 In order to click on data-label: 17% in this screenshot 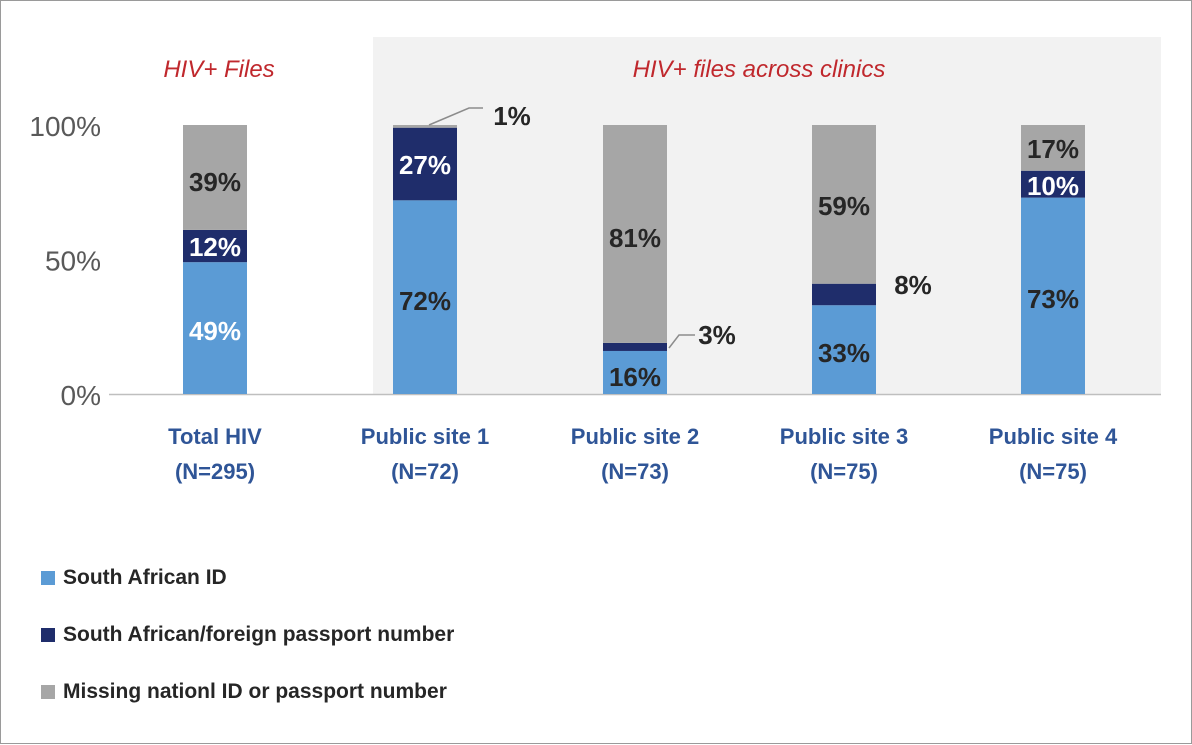, I will do `click(1053, 149)`.